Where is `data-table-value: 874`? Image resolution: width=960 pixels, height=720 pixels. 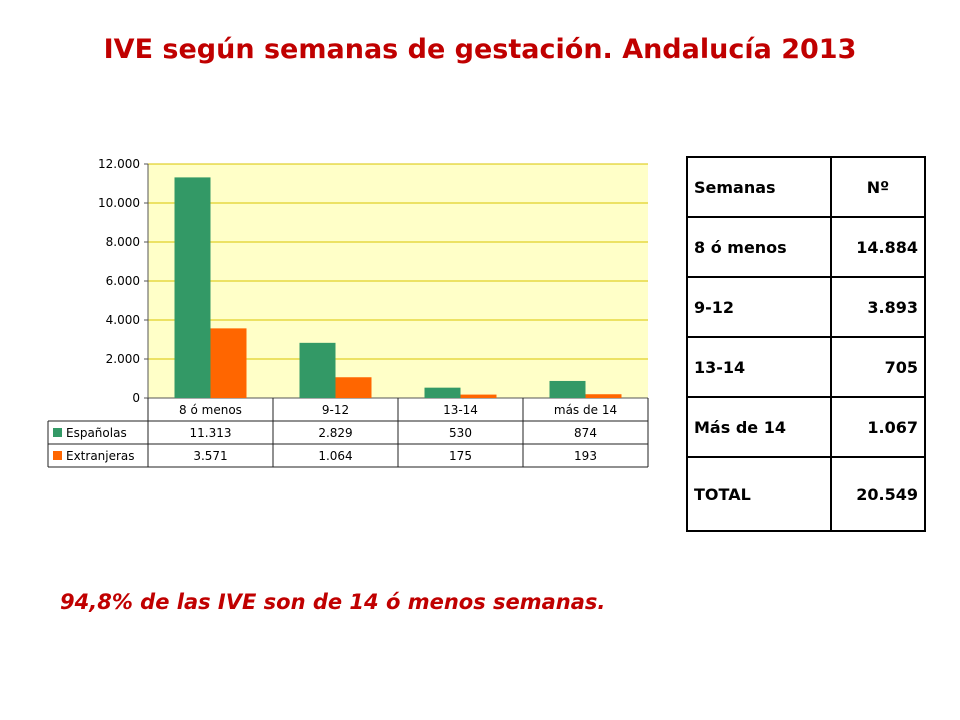
data-table-value: 874 is located at coordinates (585, 433).